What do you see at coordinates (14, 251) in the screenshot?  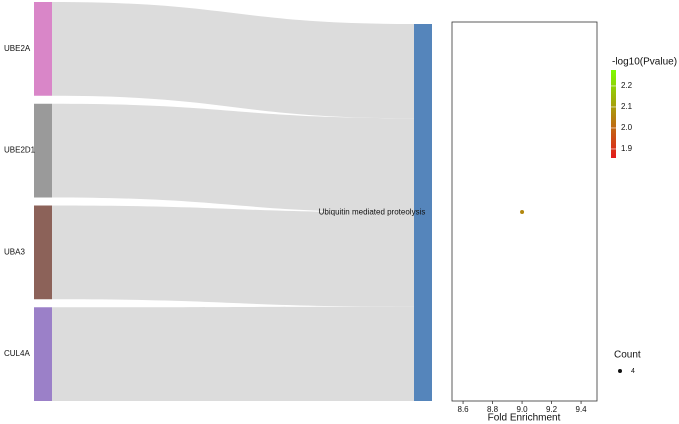 I see `node-label: UBA3` at bounding box center [14, 251].